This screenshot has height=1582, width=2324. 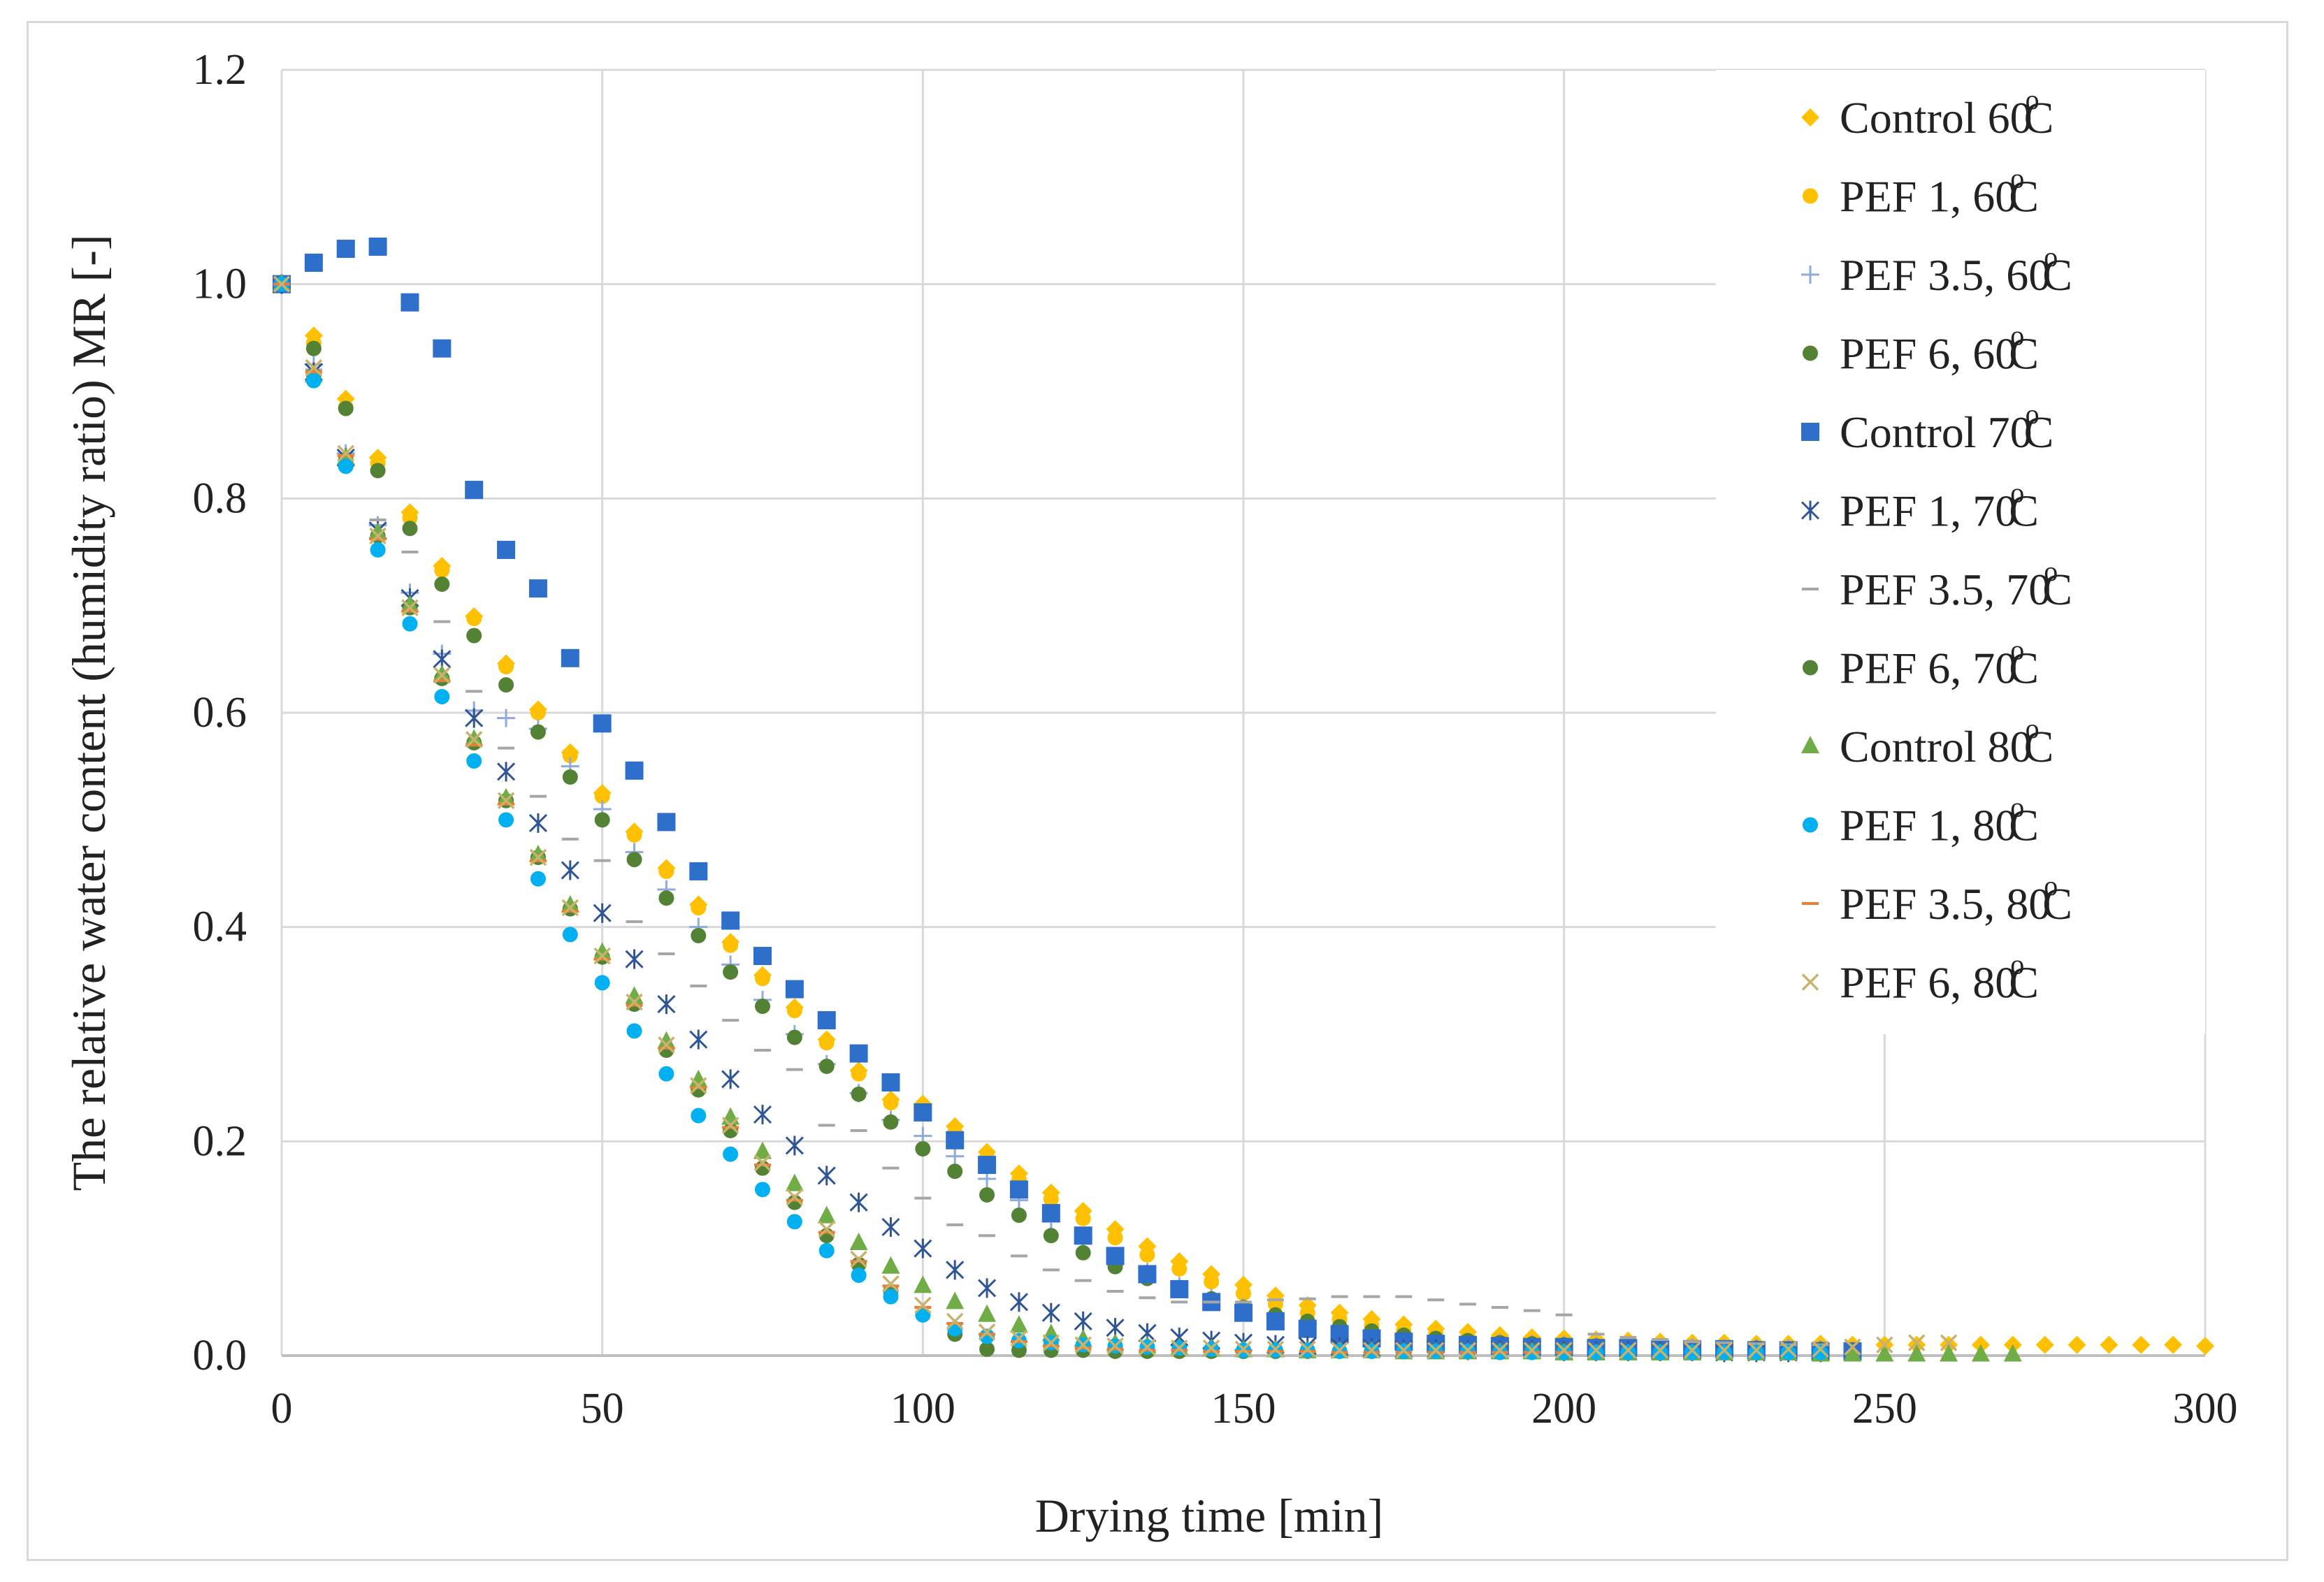 I want to click on legend-label: PEF 3.5, 80oC, so click(x=1956, y=899).